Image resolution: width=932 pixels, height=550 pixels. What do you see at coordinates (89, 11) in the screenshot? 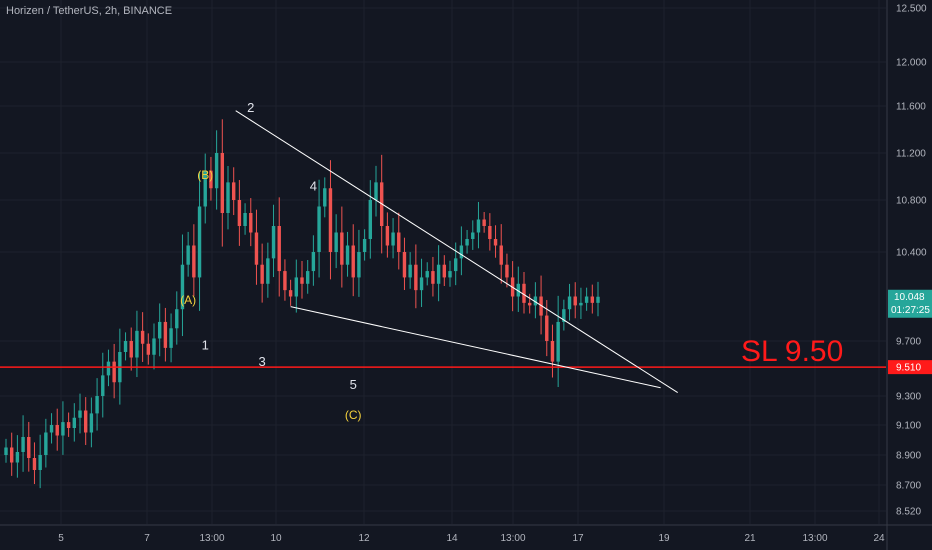
I see `chart-title: Horizen / TetherUS, 2h, BINANCE` at bounding box center [89, 11].